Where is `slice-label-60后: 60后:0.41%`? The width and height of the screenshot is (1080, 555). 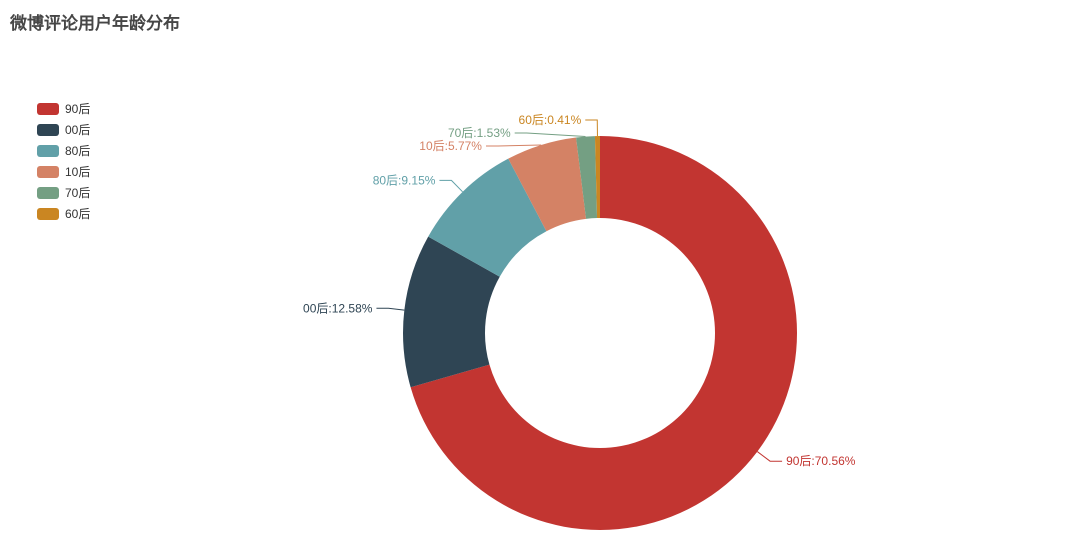 slice-label-60后: 60后:0.41% is located at coordinates (550, 120).